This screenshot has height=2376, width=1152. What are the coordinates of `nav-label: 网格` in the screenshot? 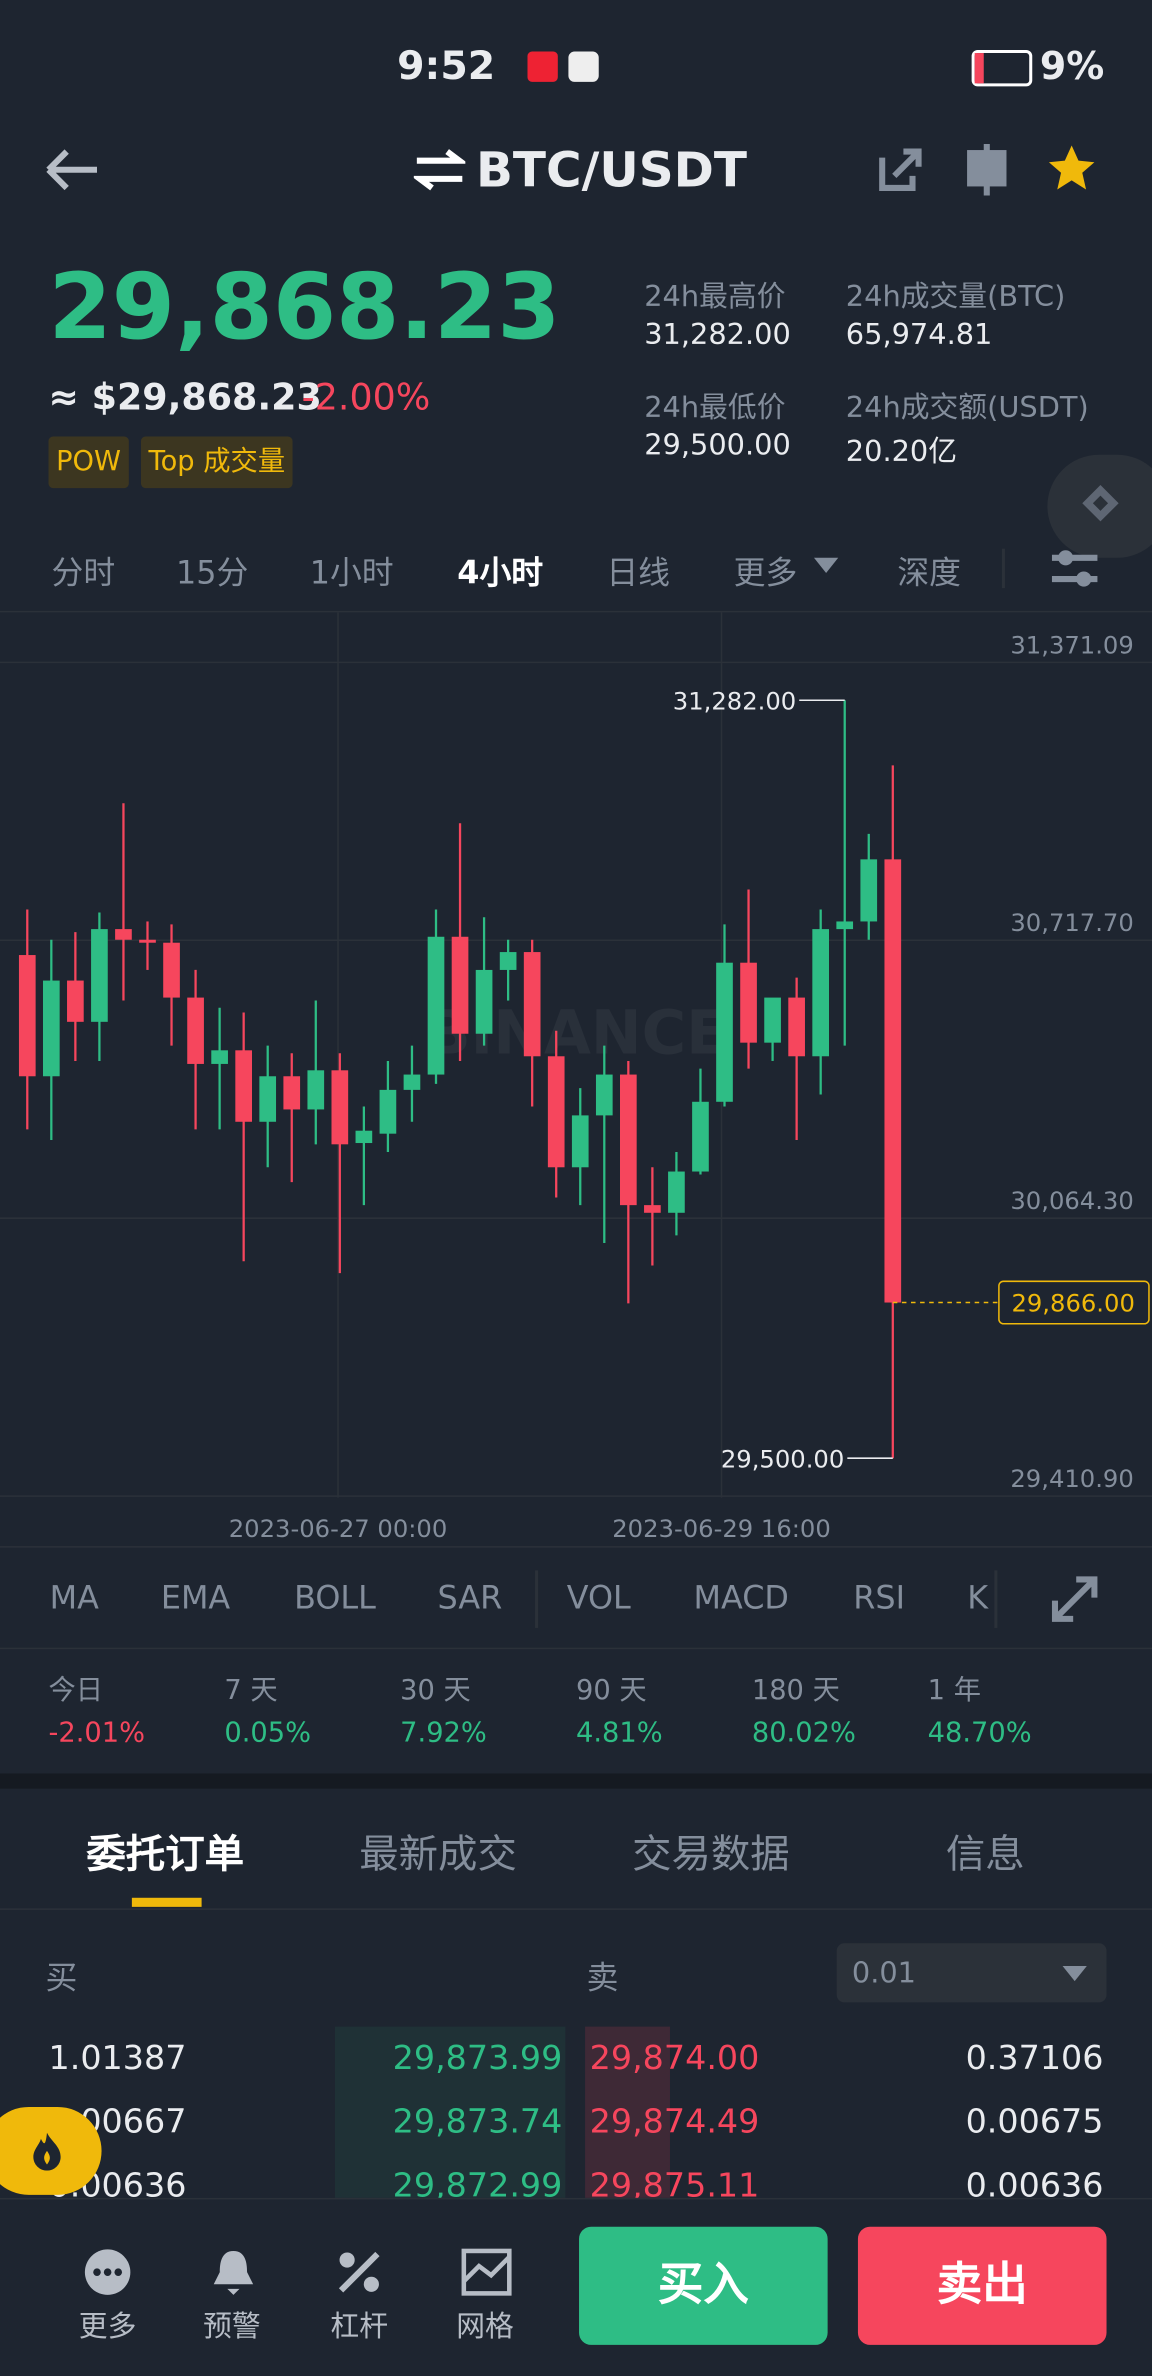 It's located at (485, 2327).